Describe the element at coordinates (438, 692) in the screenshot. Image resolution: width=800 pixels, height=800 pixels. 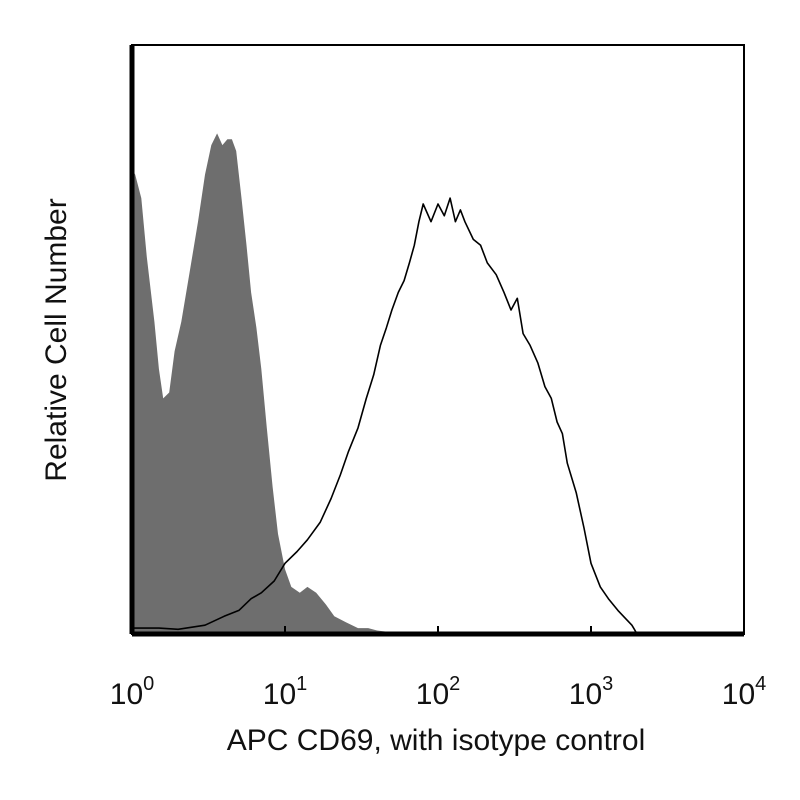
I see `x-tick-label: 10²` at that location.